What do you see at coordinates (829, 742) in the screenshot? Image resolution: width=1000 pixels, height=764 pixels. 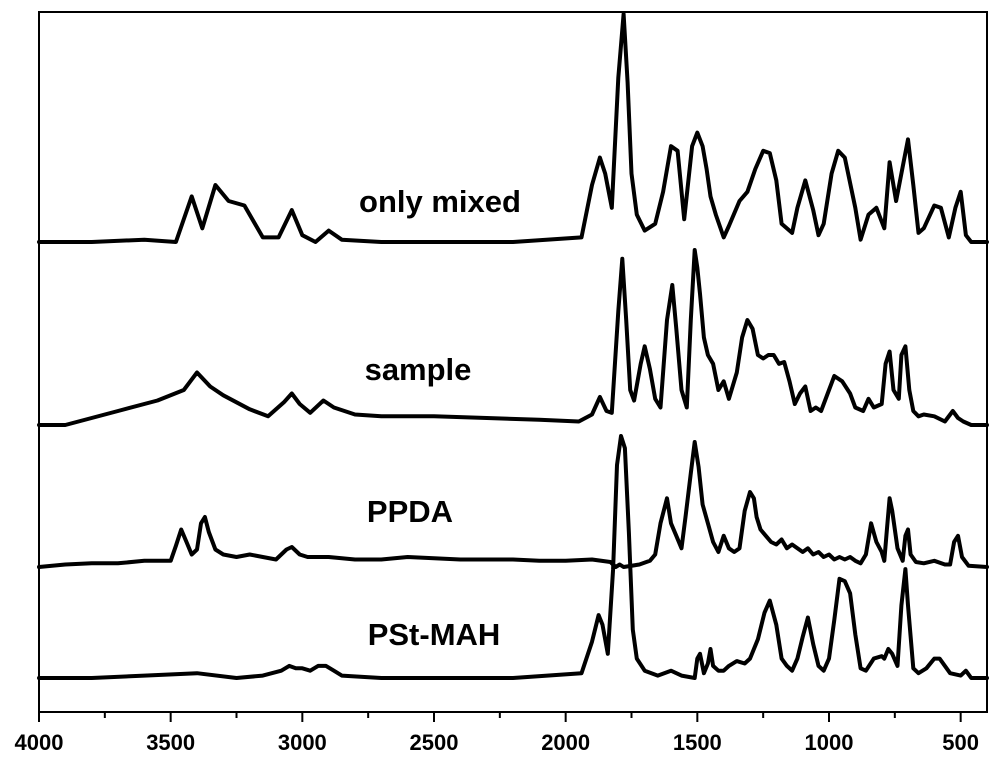 I see `x-tick-label: 1000` at bounding box center [829, 742].